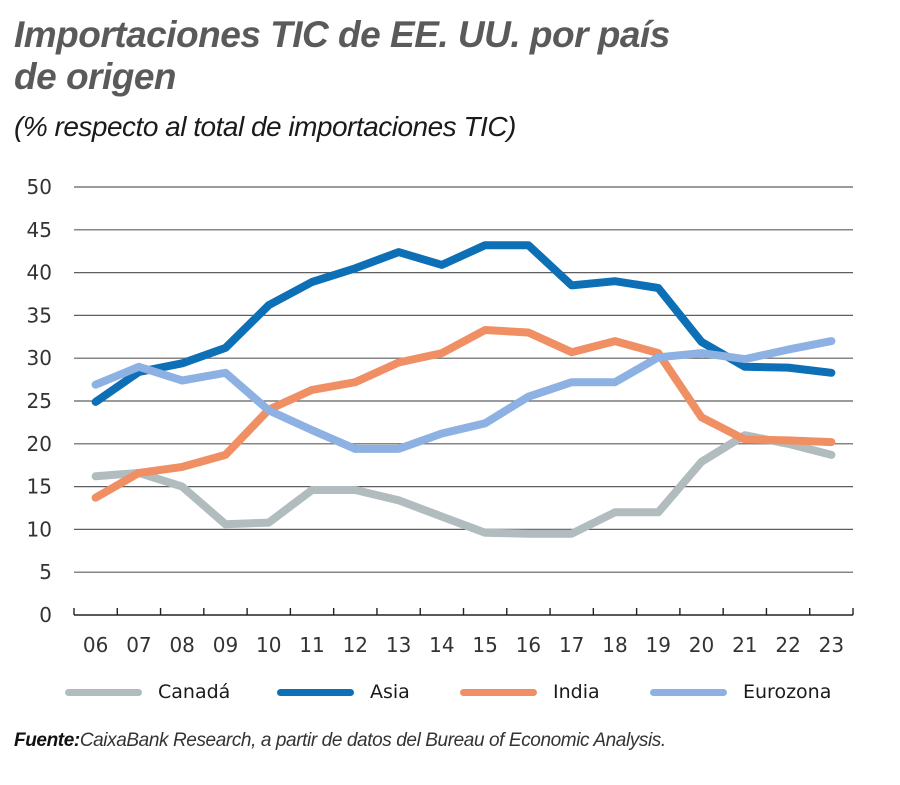  Describe the element at coordinates (45, 572) in the screenshot. I see `y-tick-label: 5` at that location.